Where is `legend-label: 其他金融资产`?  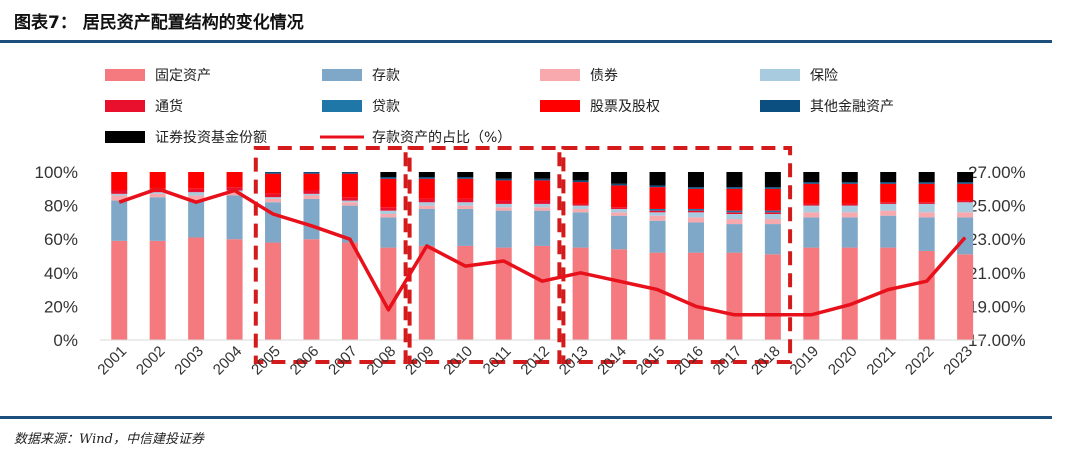
legend-label: 其他金融资产 is located at coordinates (852, 107).